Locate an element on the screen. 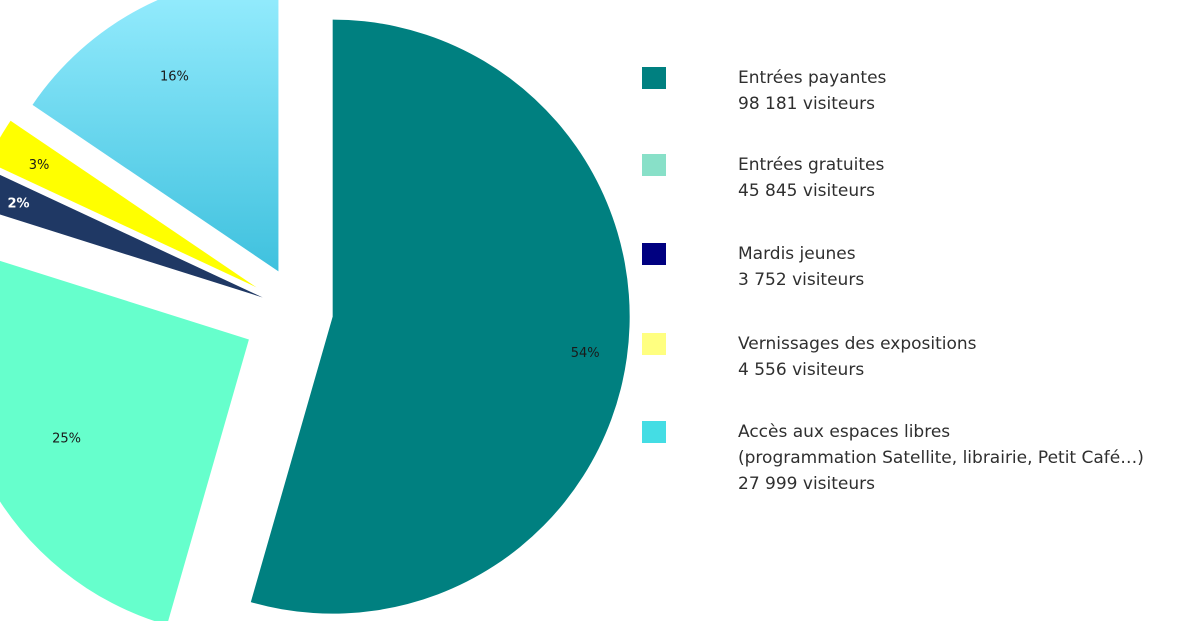  legend-swatch-cyan is located at coordinates (654, 432).